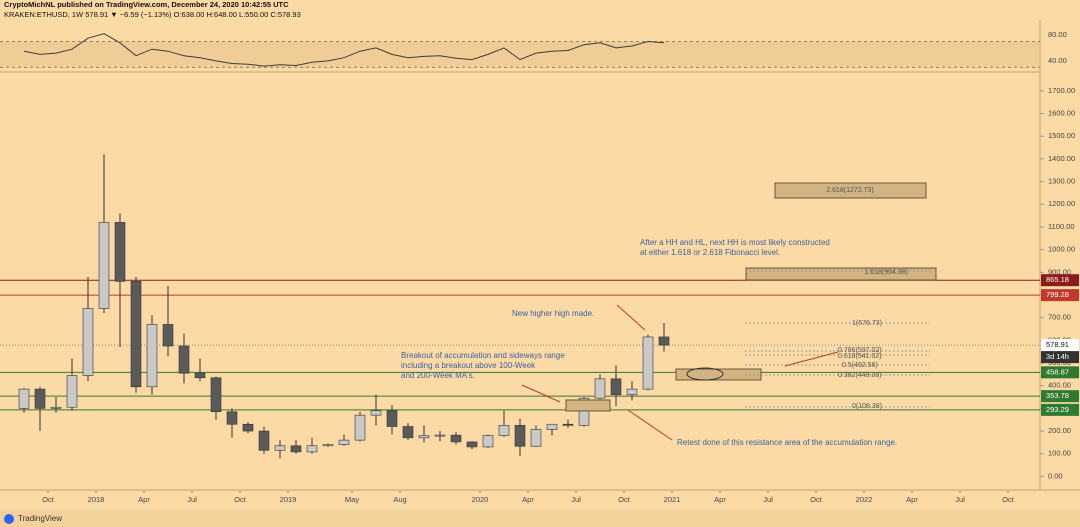  Describe the element at coordinates (1061, 113) in the screenshot. I see `y-tick-label: 1600.00` at that location.